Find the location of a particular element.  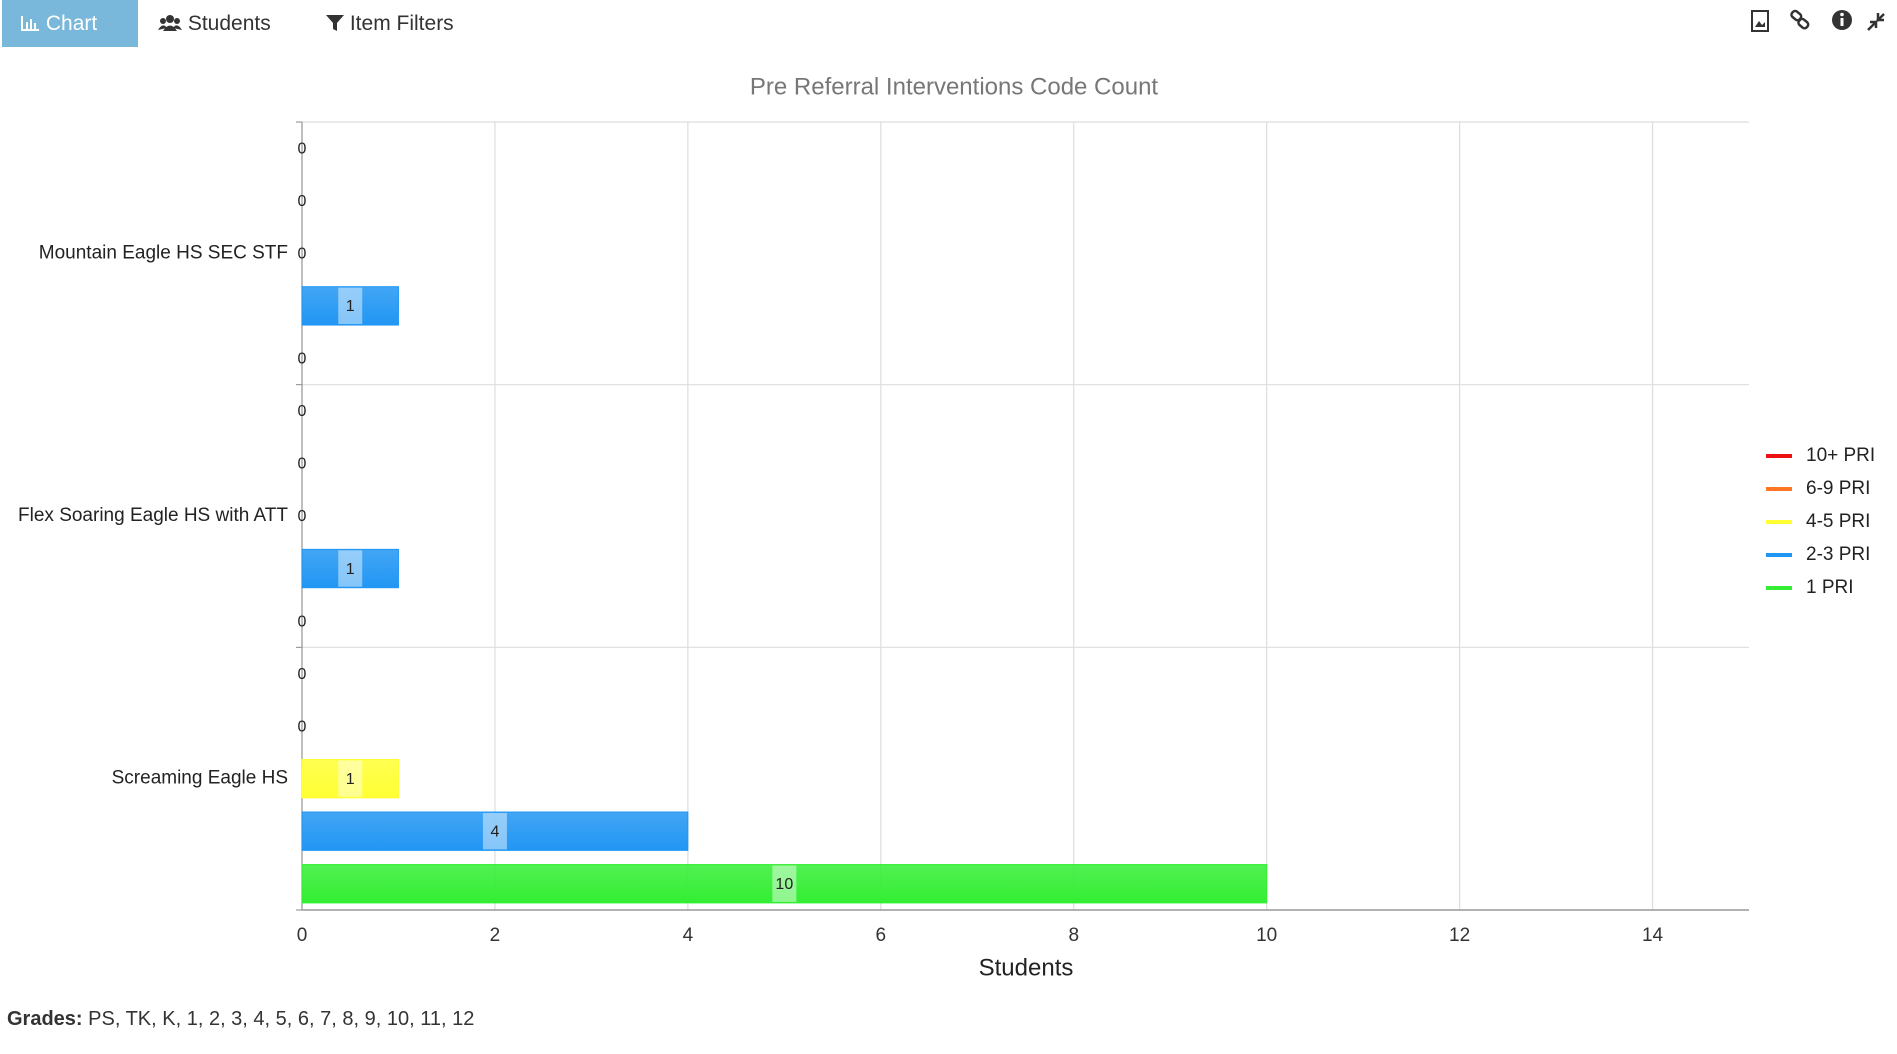

tab-item-filters: Item Filters is located at coordinates (390, 23).